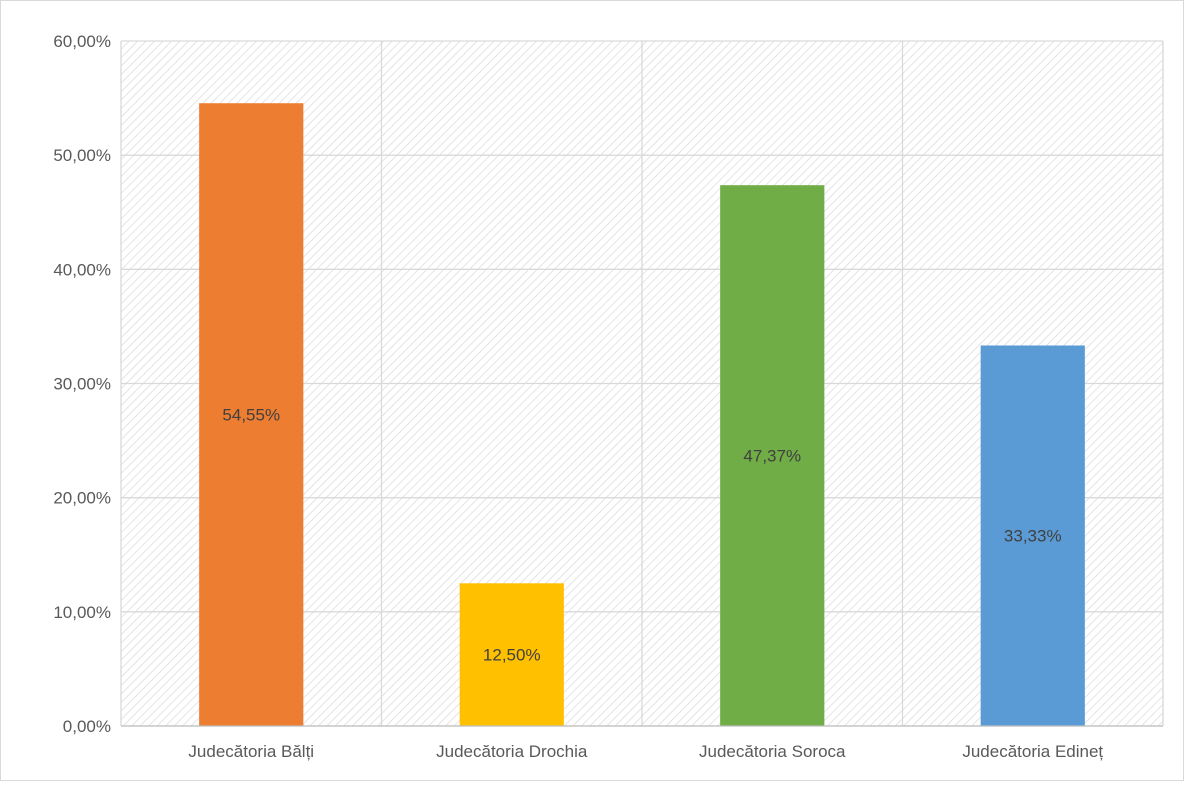 Image resolution: width=1184 pixels, height=786 pixels. What do you see at coordinates (82, 612) in the screenshot?
I see `y-tick-label: 10,00%` at bounding box center [82, 612].